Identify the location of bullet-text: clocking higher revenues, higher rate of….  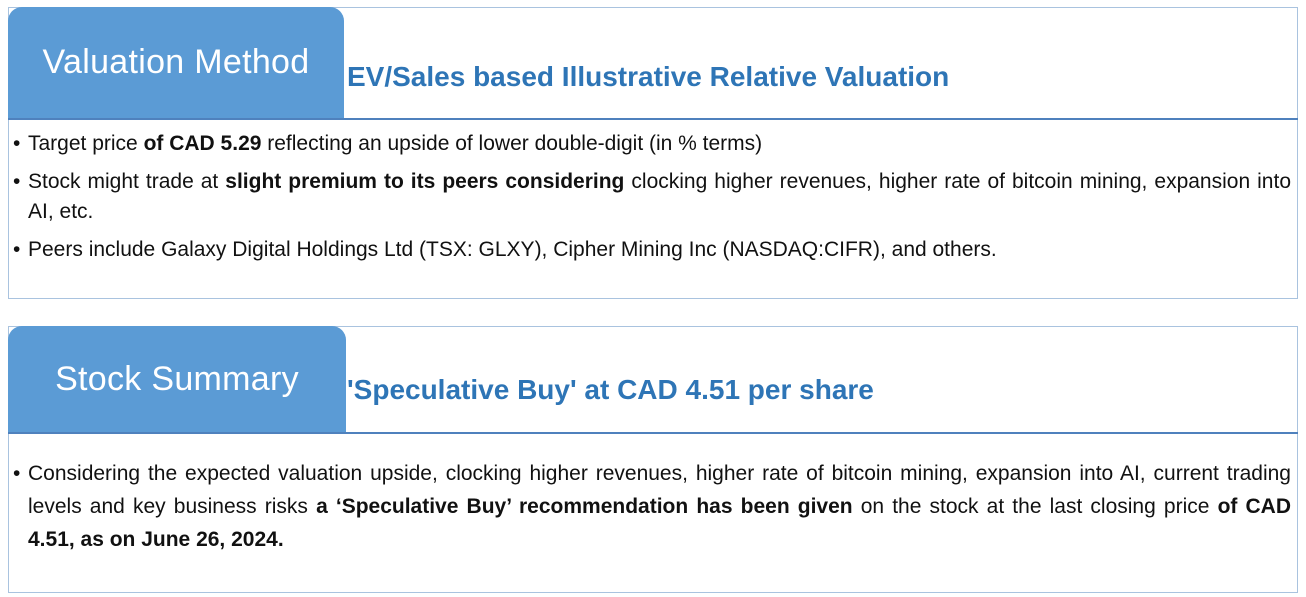
(659, 196).